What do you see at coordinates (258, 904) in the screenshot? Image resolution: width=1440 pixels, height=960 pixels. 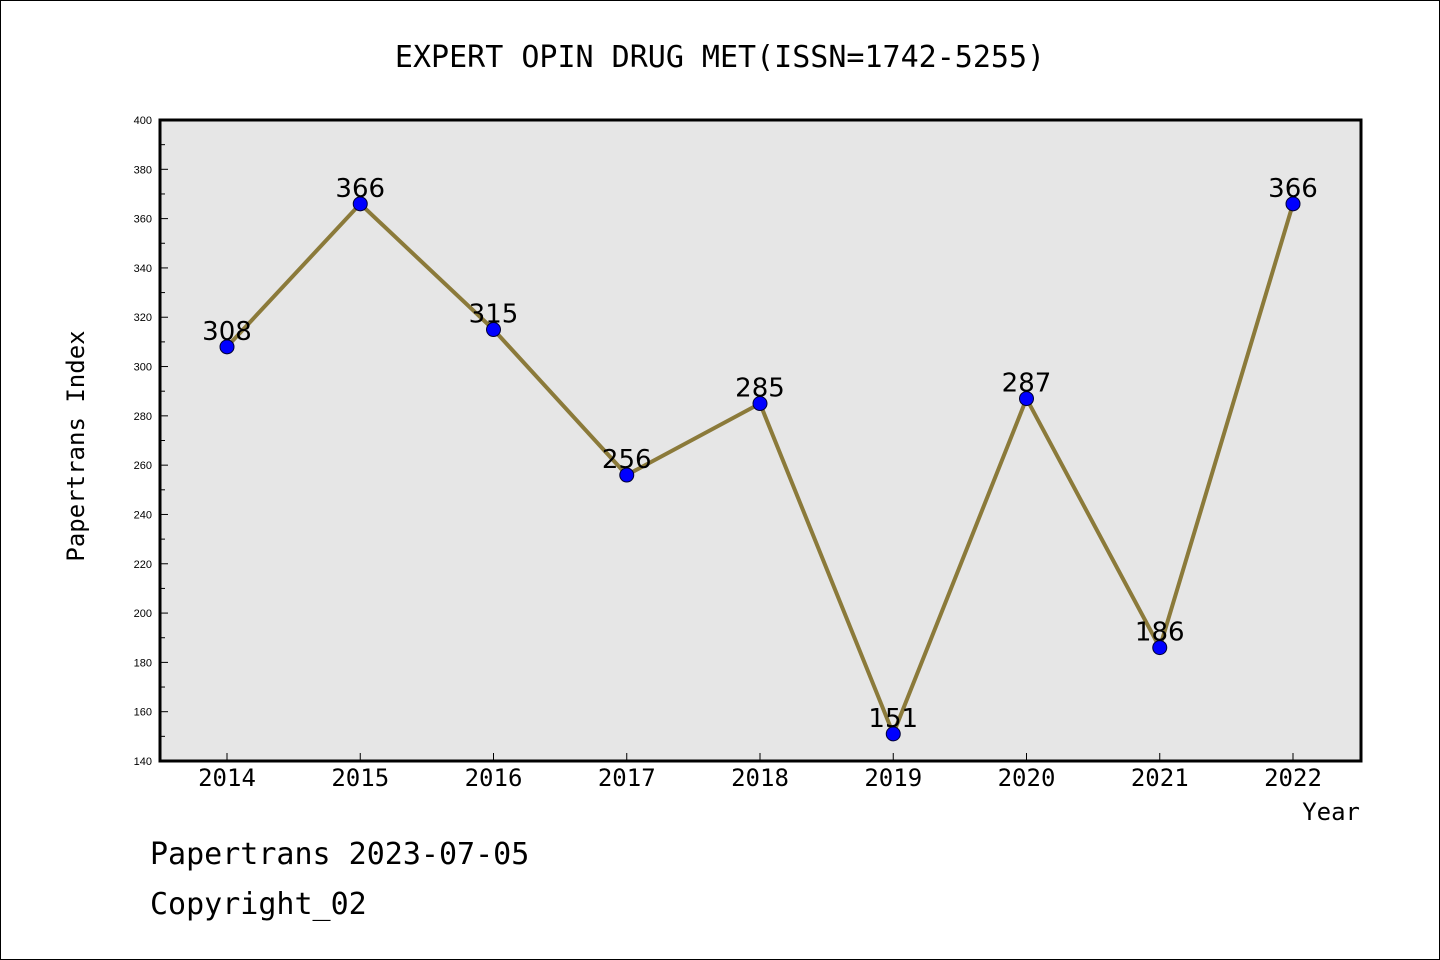 I see `footer-copyright: Copyright_02` at bounding box center [258, 904].